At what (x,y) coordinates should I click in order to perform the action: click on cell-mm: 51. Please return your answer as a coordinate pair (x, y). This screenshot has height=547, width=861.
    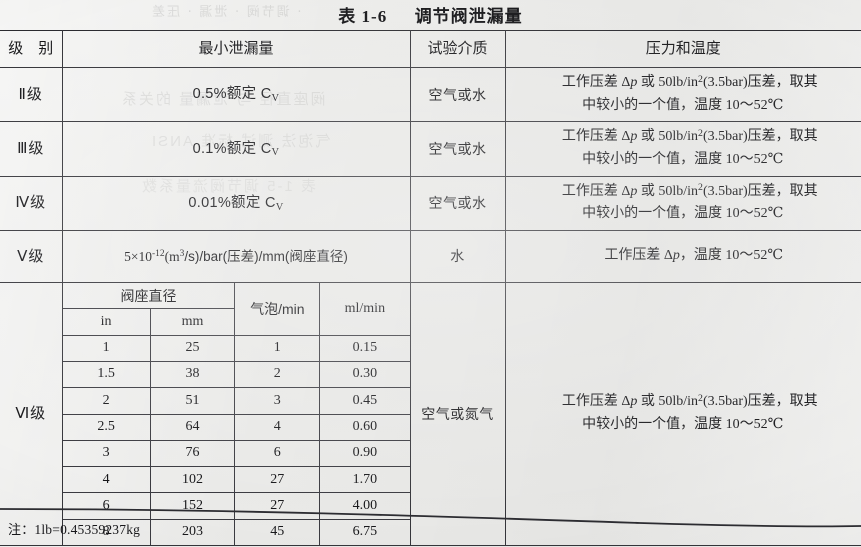
    Looking at the image, I should click on (192, 401).